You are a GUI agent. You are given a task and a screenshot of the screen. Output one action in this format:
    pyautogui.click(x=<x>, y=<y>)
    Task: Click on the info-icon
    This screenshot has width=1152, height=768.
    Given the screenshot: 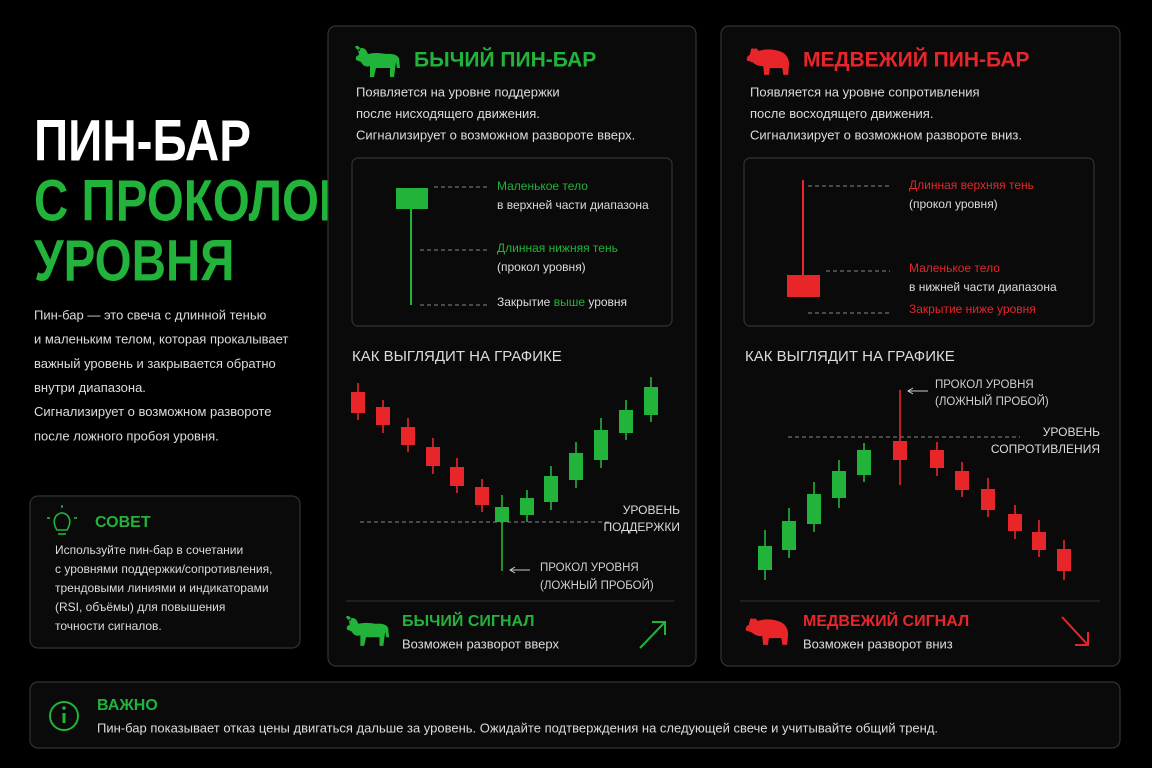 What is the action you would take?
    pyautogui.click(x=64, y=716)
    